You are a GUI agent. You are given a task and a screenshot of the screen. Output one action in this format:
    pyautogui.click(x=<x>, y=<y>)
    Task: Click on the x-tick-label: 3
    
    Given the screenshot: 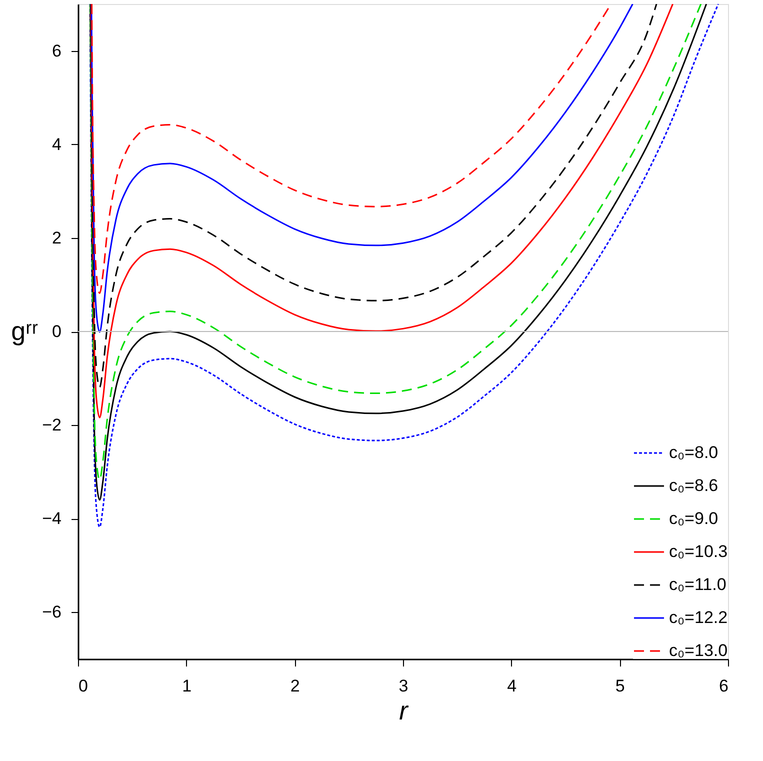 What is the action you would take?
    pyautogui.click(x=403, y=686)
    